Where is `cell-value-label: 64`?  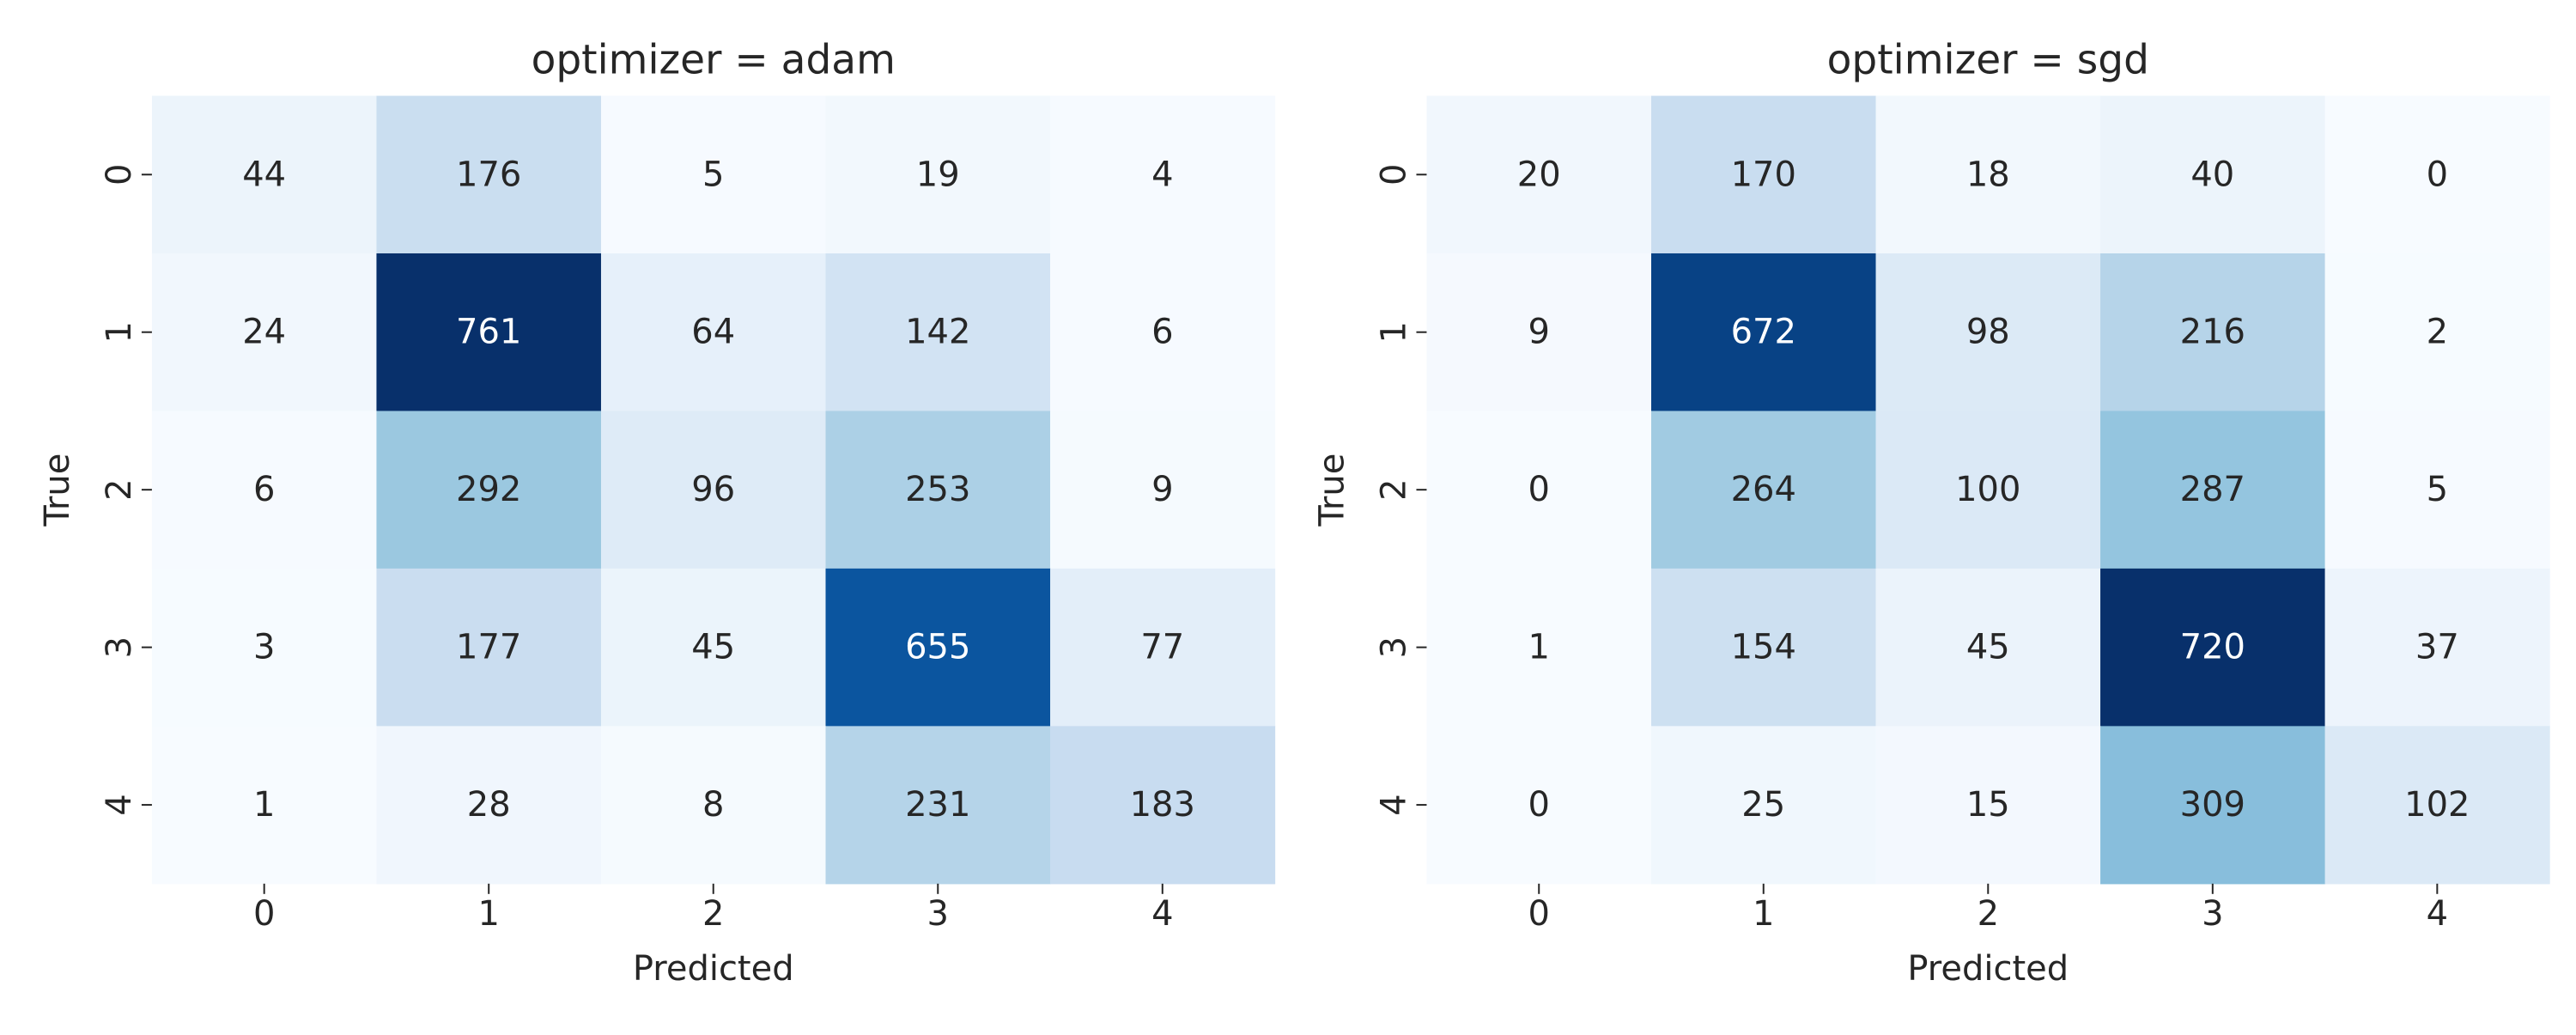
cell-value-label: 64 is located at coordinates (713, 332).